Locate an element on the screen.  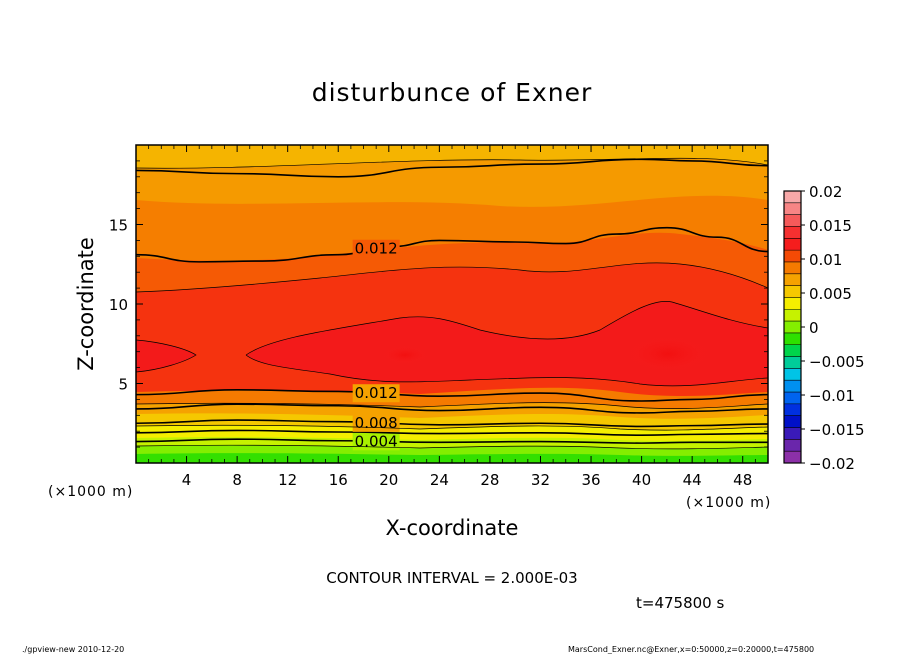
core-left-lobe is located at coordinates (166, 356).